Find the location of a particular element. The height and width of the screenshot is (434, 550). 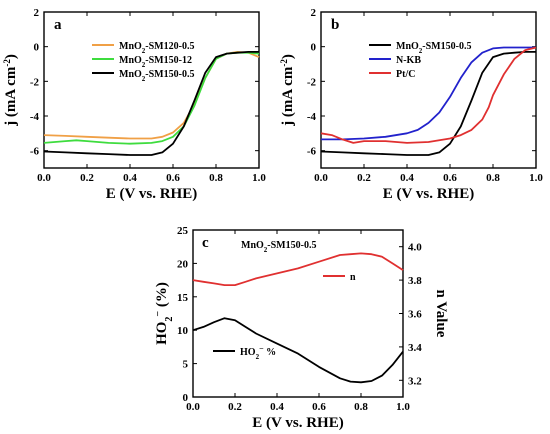

panel-label: c is located at coordinates (205, 243).